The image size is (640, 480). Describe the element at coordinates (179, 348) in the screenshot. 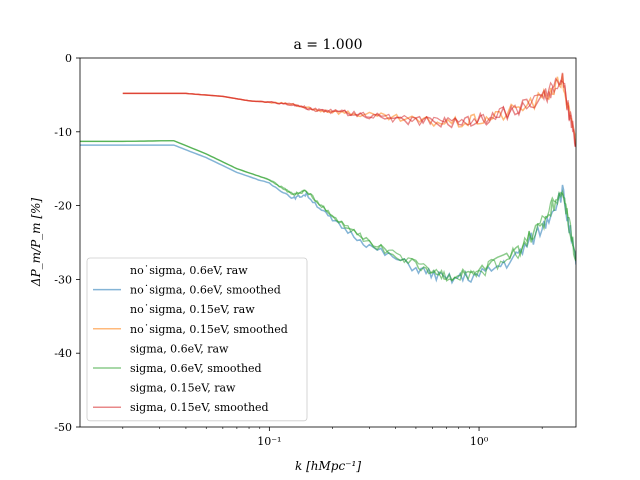

I see `legend-label-4: sigma, 0.6eV, raw` at that location.